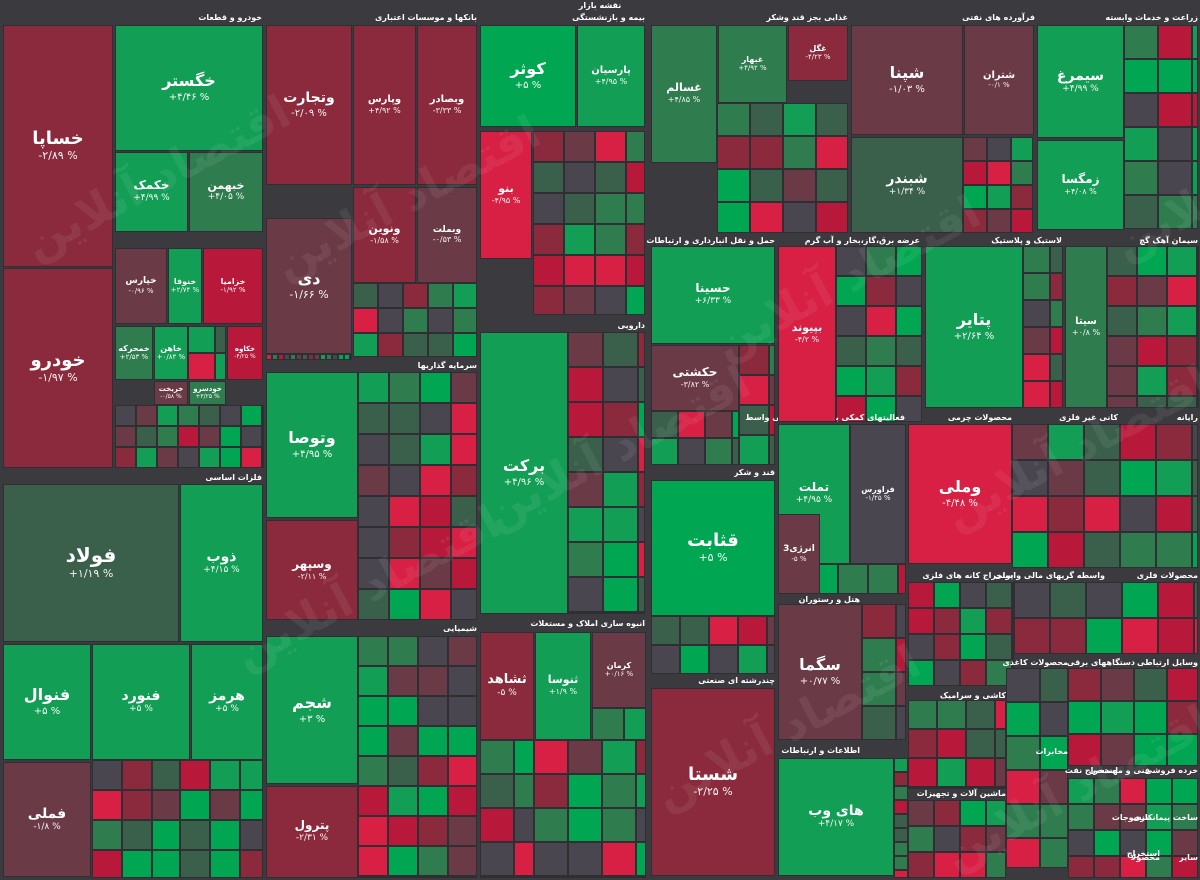  I want to click on stock-tile: خمحرکه +۲/۵۳ %, so click(134, 353).